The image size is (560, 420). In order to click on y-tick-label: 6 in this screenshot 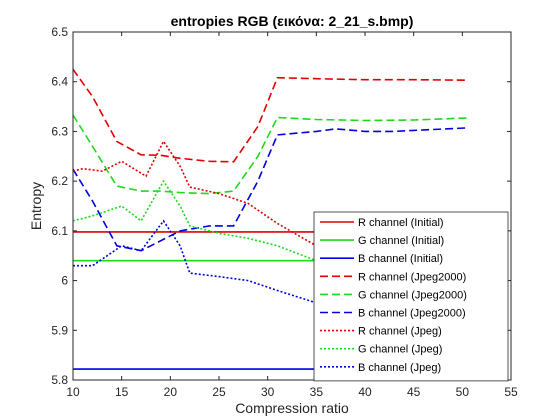, I will do `click(64, 281)`.